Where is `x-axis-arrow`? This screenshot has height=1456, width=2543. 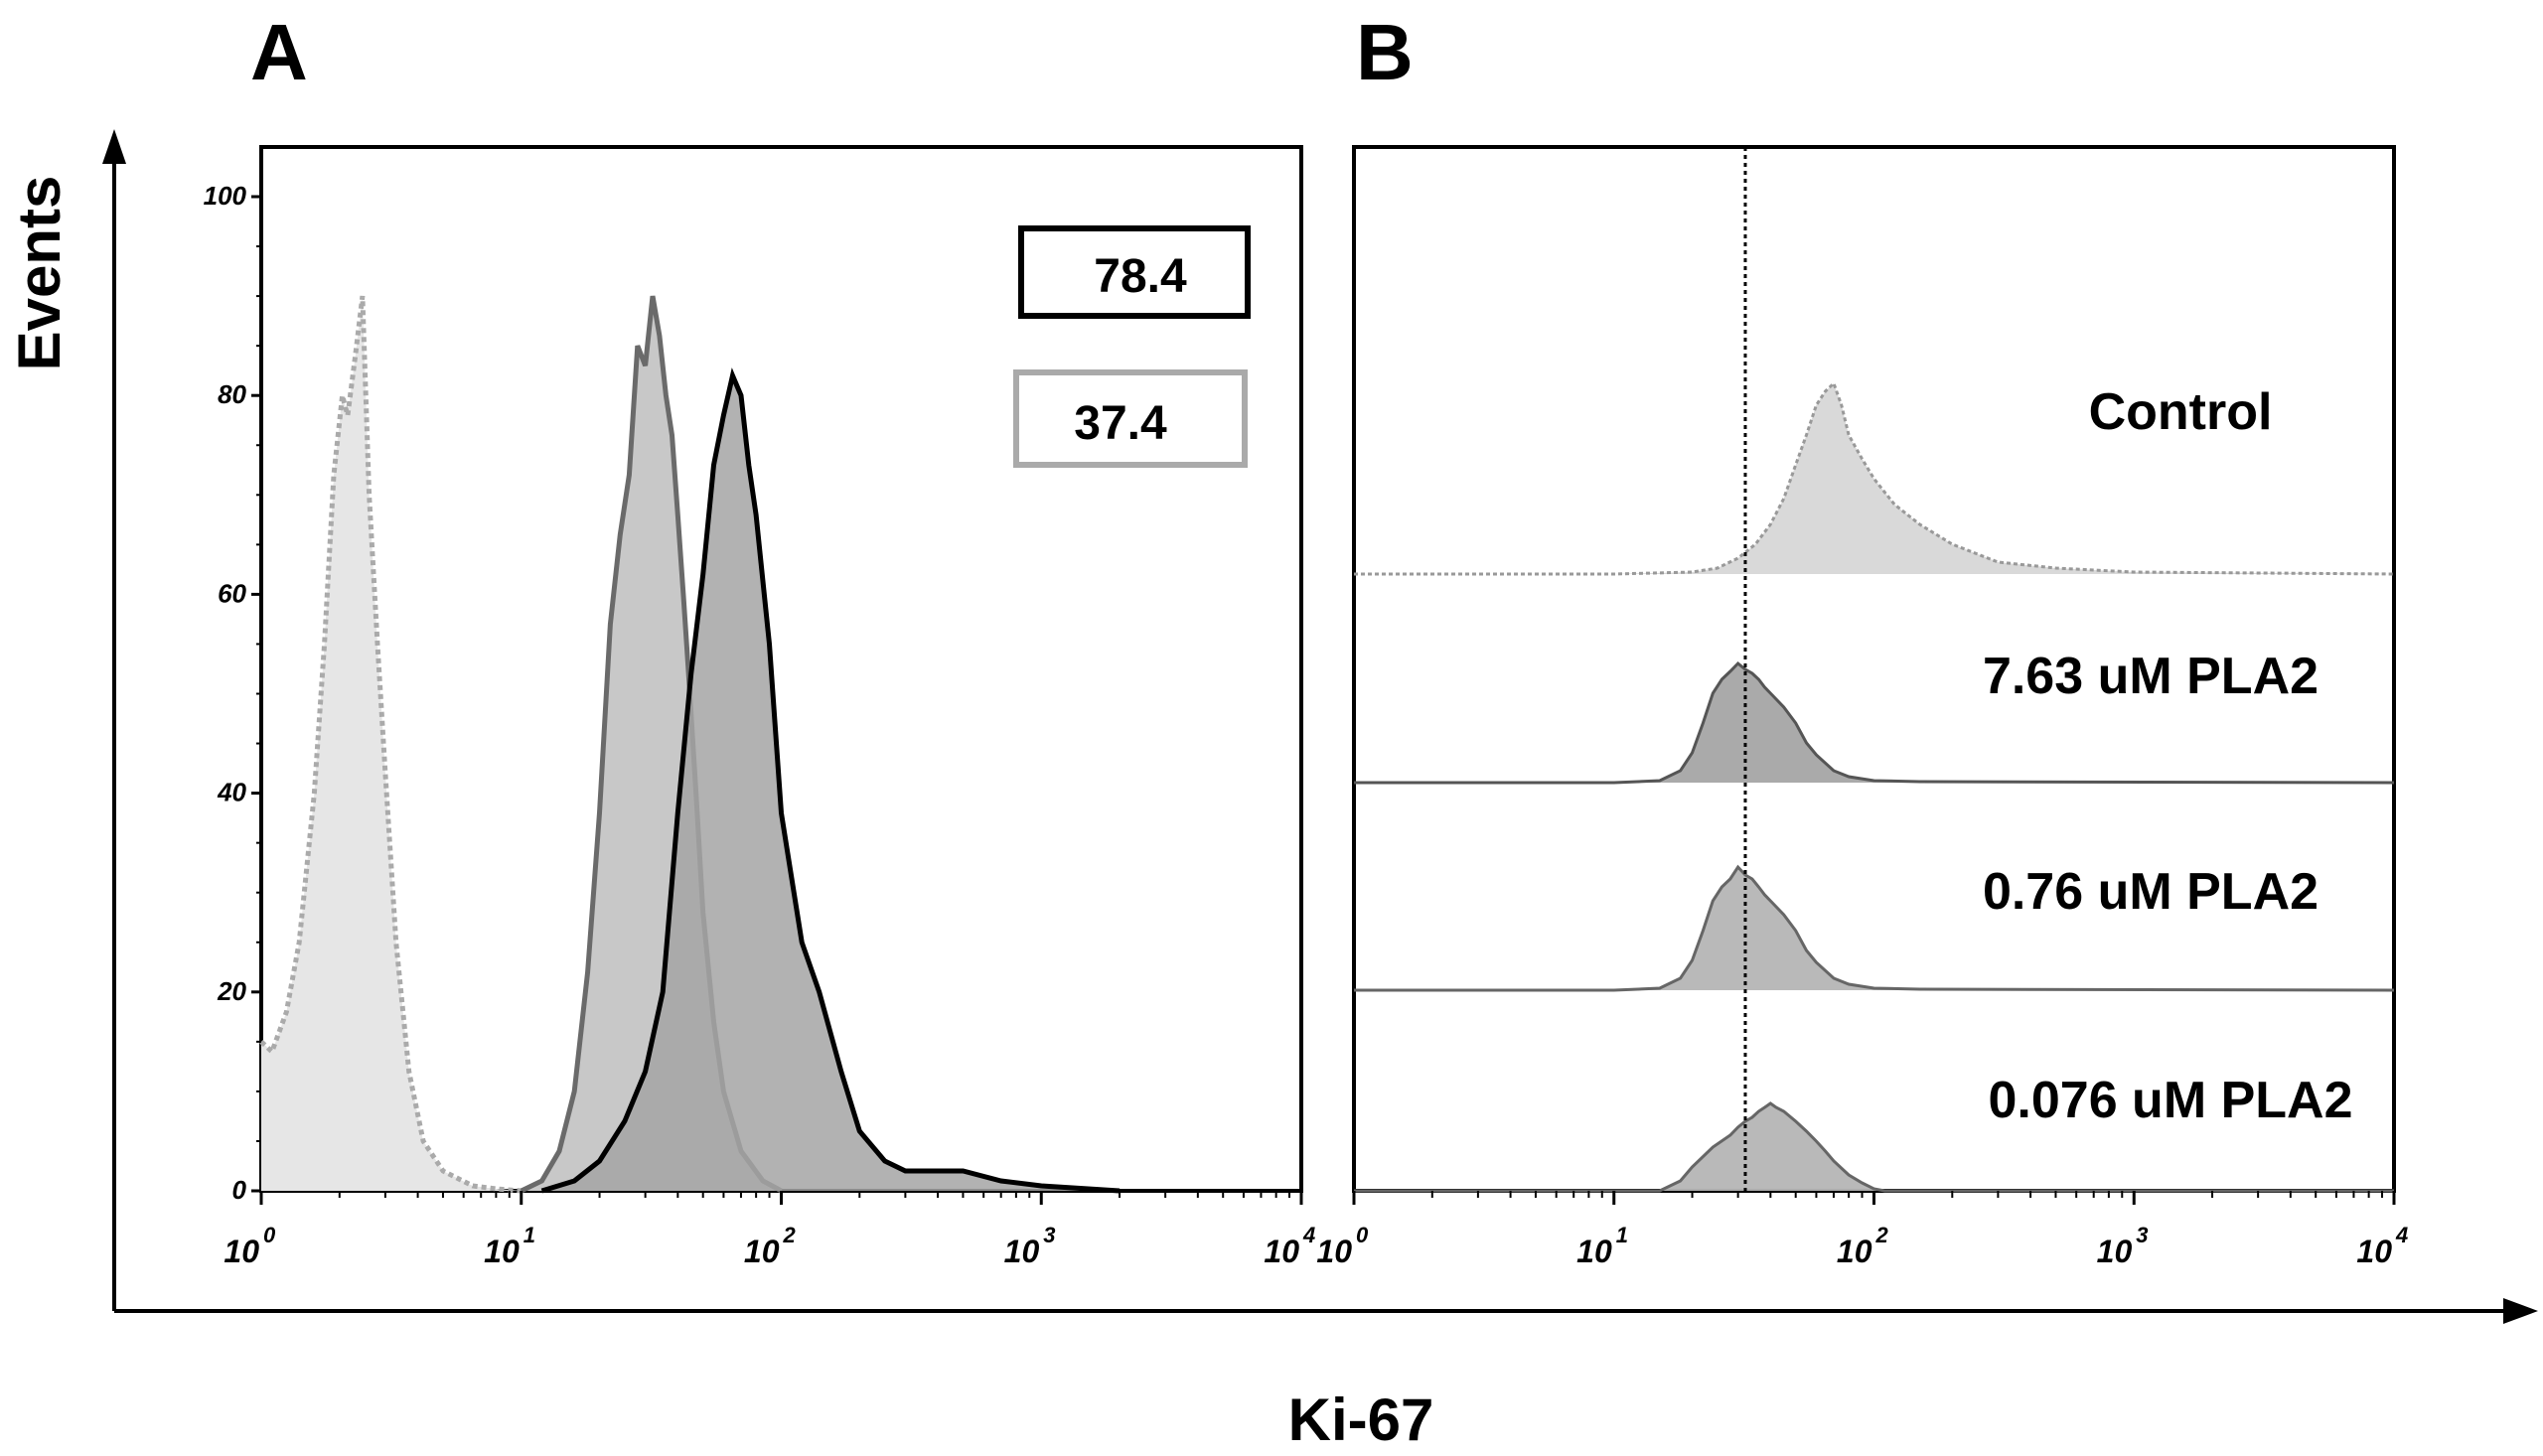 x-axis-arrow is located at coordinates (1326, 1311).